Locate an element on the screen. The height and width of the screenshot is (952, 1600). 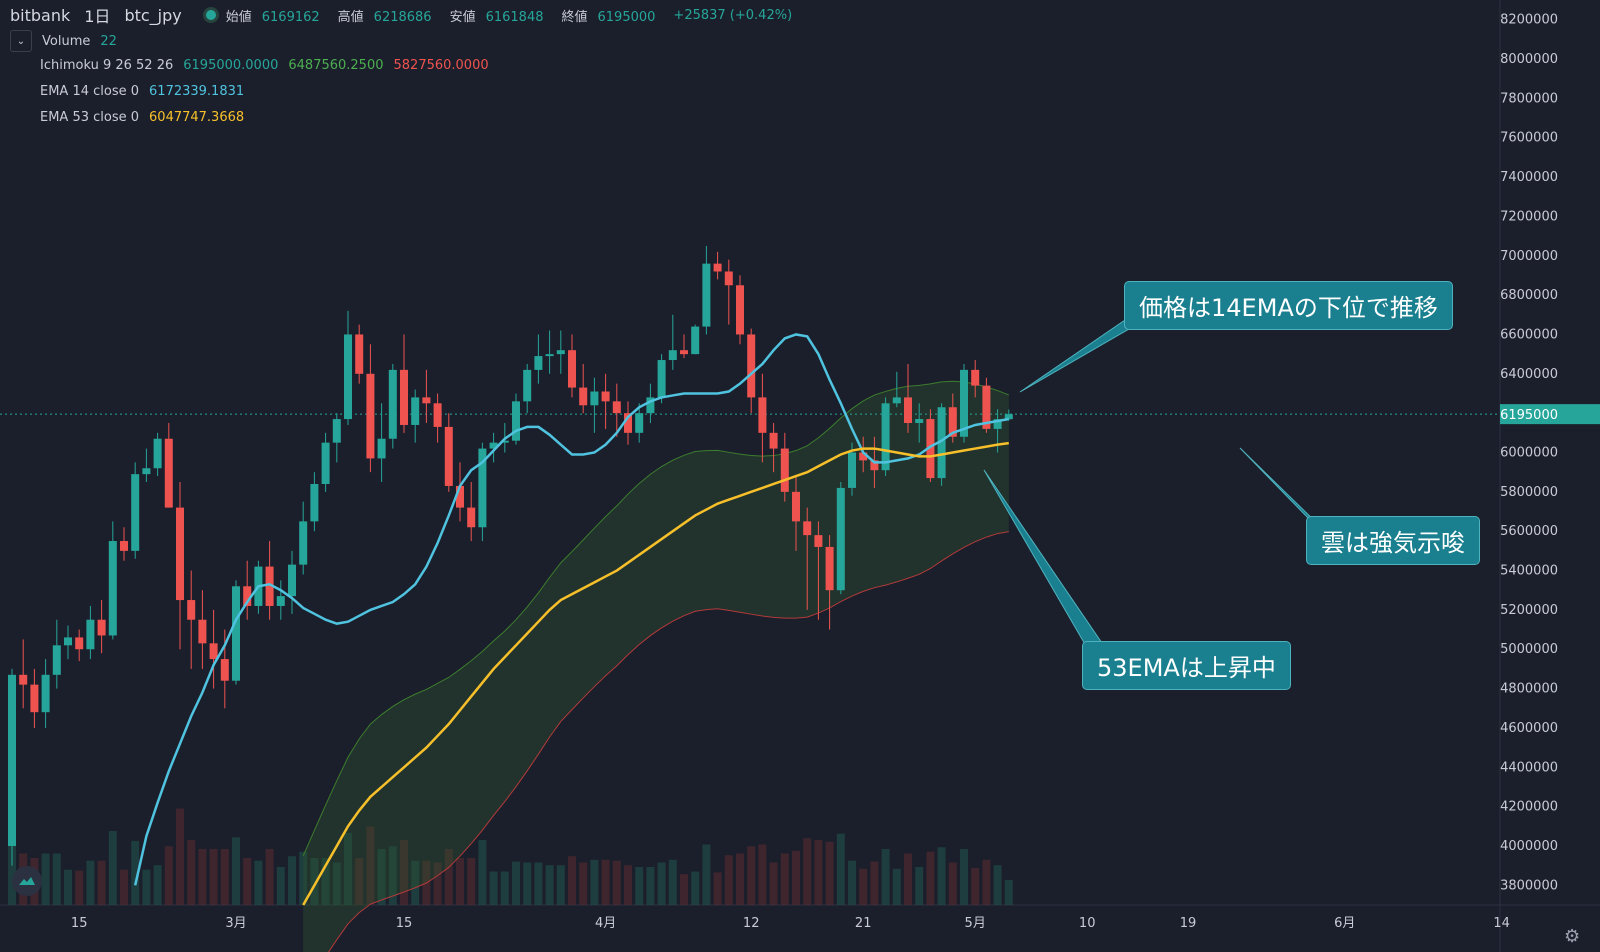
gear-icon: ⚙ is located at coordinates (1572, 936).